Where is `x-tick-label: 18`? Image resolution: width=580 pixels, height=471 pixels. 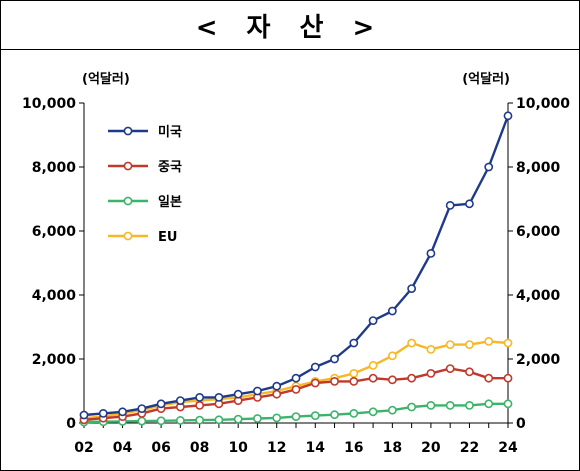
x-tick-label: 18 is located at coordinates (392, 448).